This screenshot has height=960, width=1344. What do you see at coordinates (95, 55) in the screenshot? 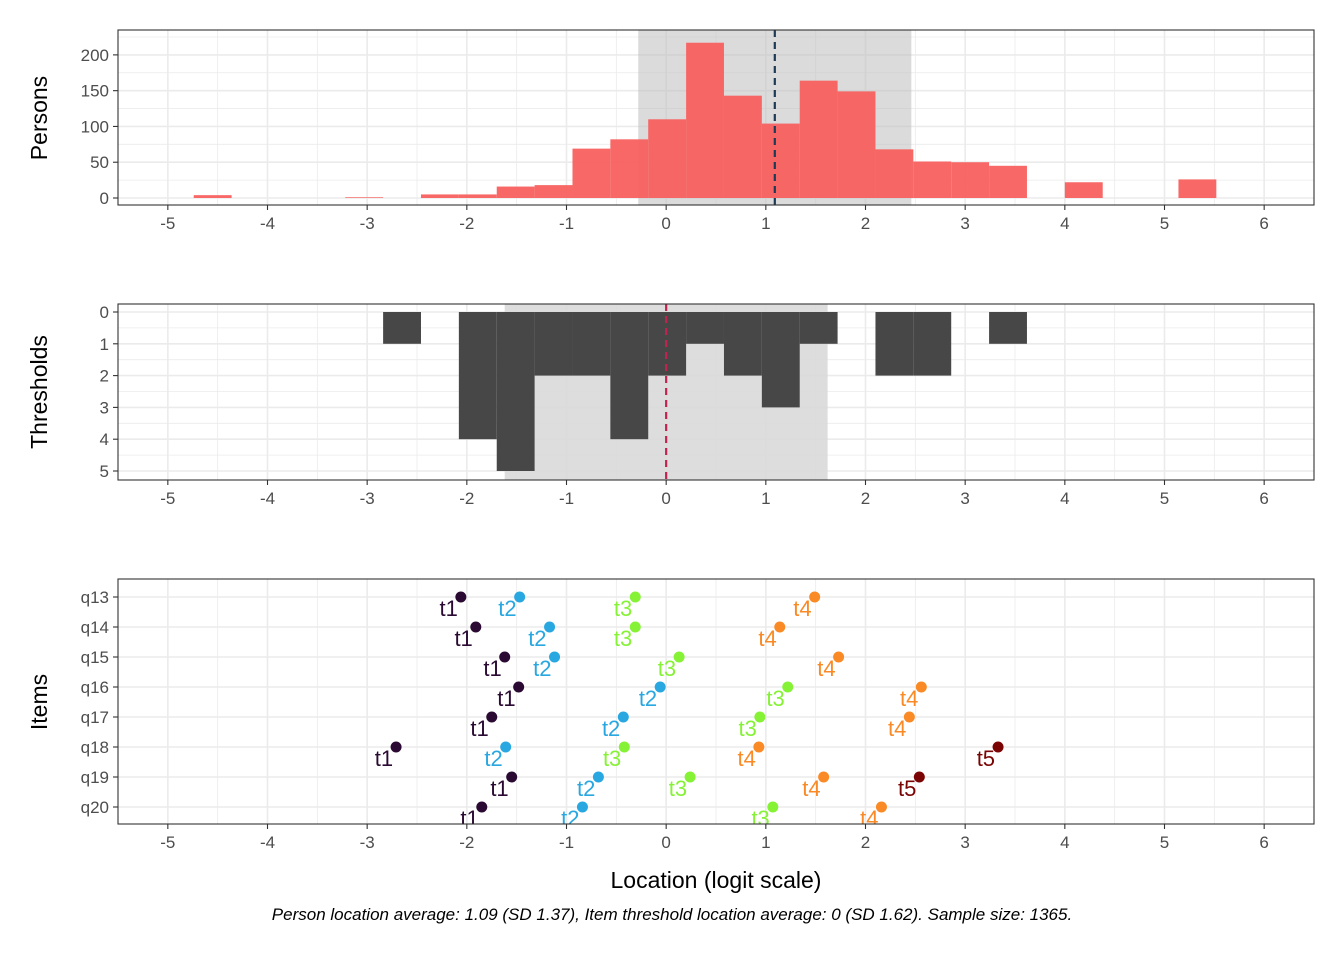
I see `y-tick-label: 200` at bounding box center [95, 55].